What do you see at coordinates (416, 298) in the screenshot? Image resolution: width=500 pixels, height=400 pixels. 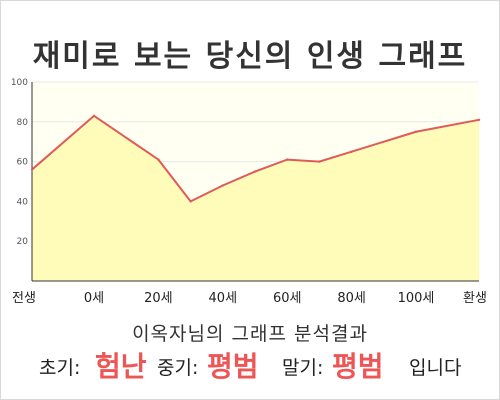 I see `x-tick-label: 100세` at bounding box center [416, 298].